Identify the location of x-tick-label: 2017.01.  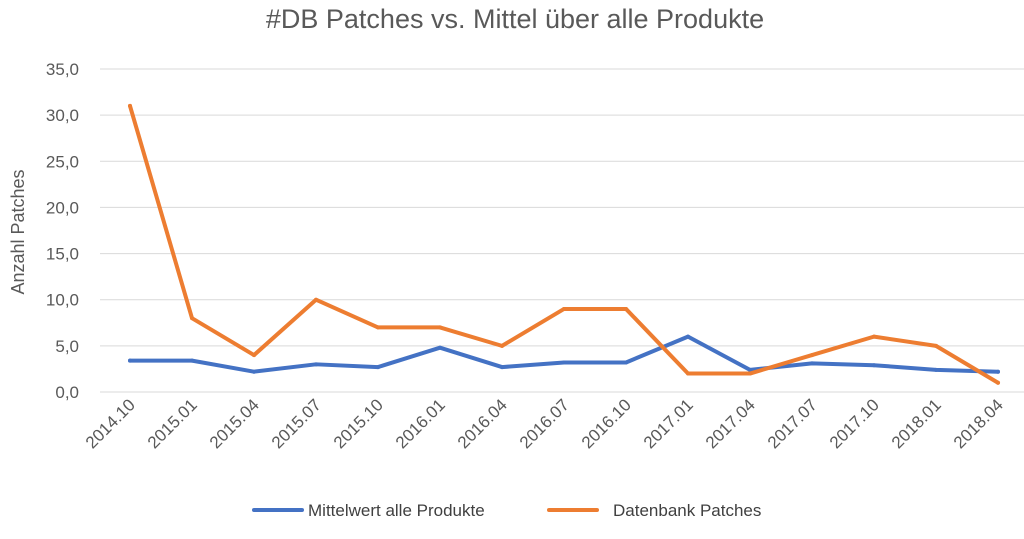
(668, 423).